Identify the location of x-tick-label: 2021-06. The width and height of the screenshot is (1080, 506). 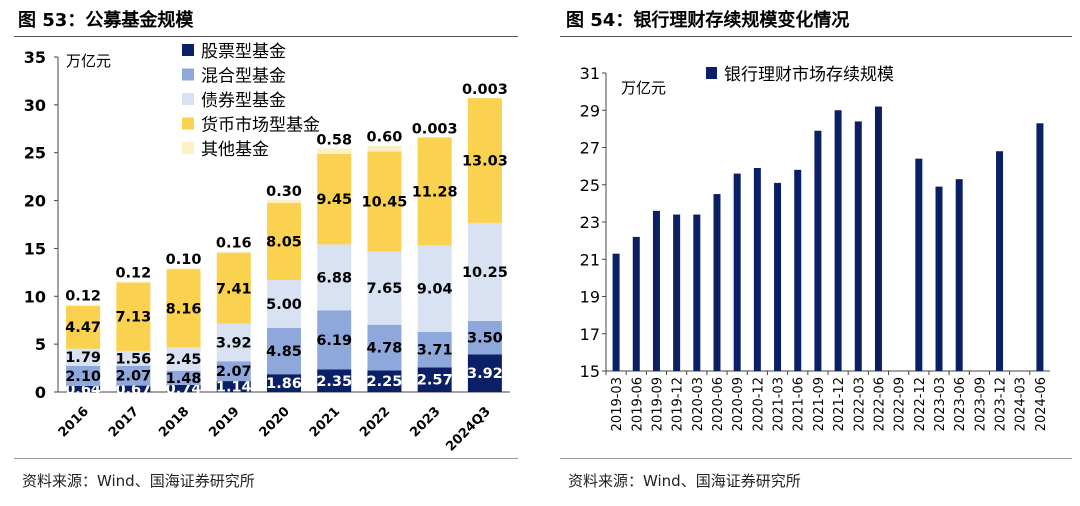
(799, 404).